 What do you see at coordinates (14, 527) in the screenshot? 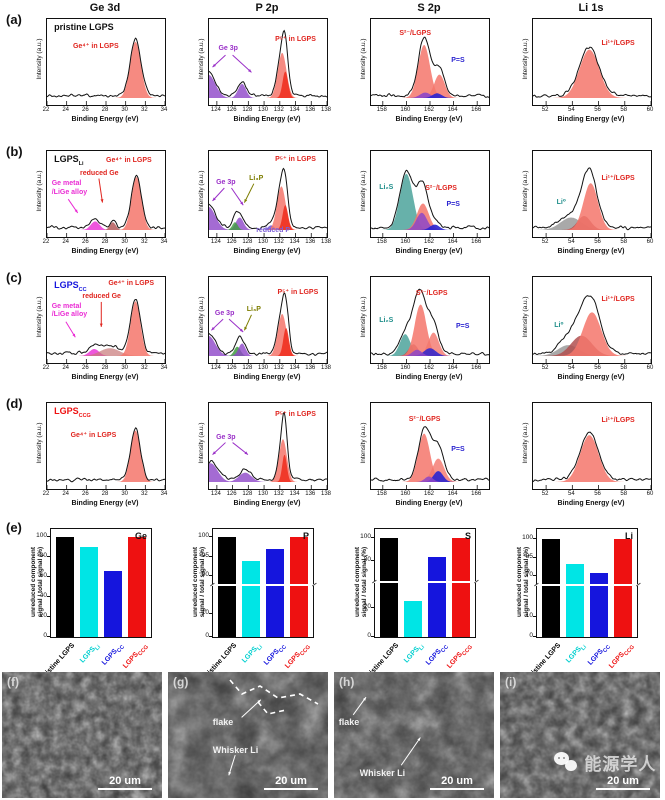
I see `row-letter-(e): (e)` at bounding box center [14, 527].